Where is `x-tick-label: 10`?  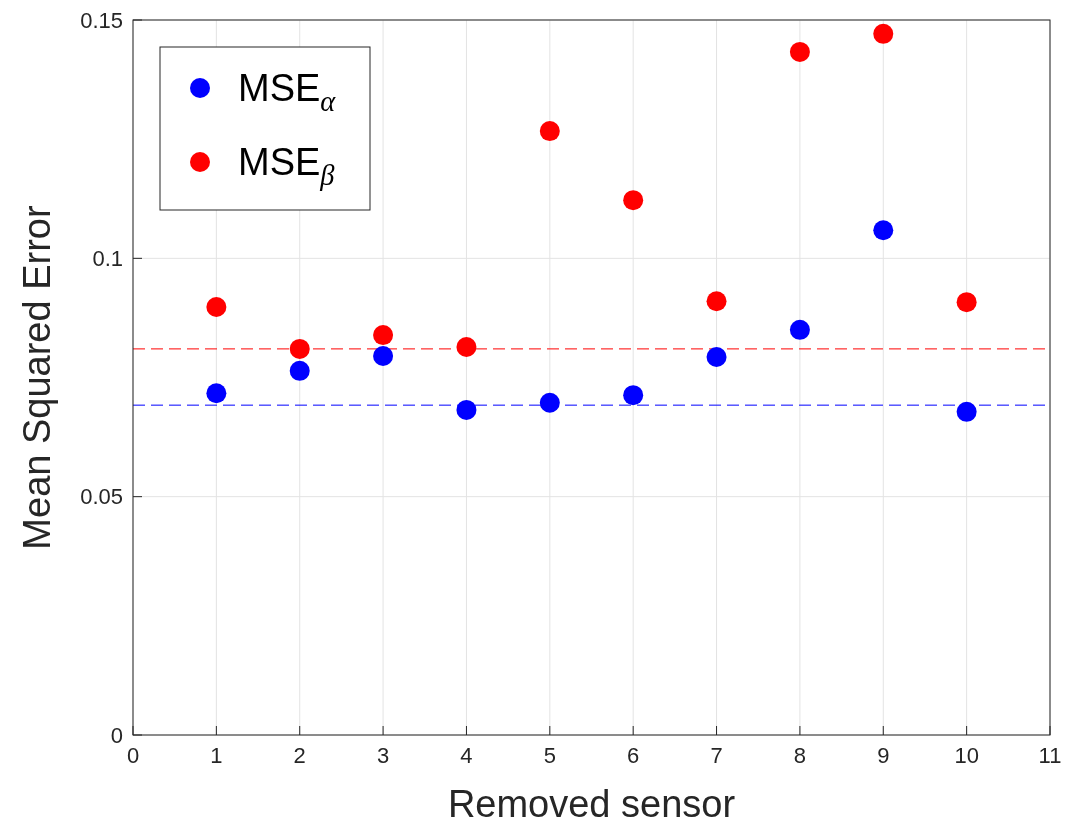 x-tick-label: 10 is located at coordinates (966, 755).